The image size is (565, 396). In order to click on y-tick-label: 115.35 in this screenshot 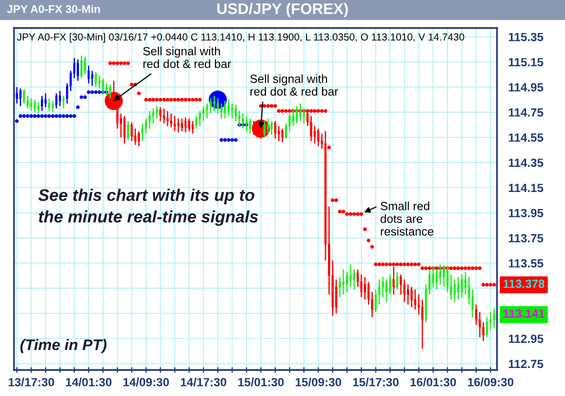, I will do `click(526, 37)`.